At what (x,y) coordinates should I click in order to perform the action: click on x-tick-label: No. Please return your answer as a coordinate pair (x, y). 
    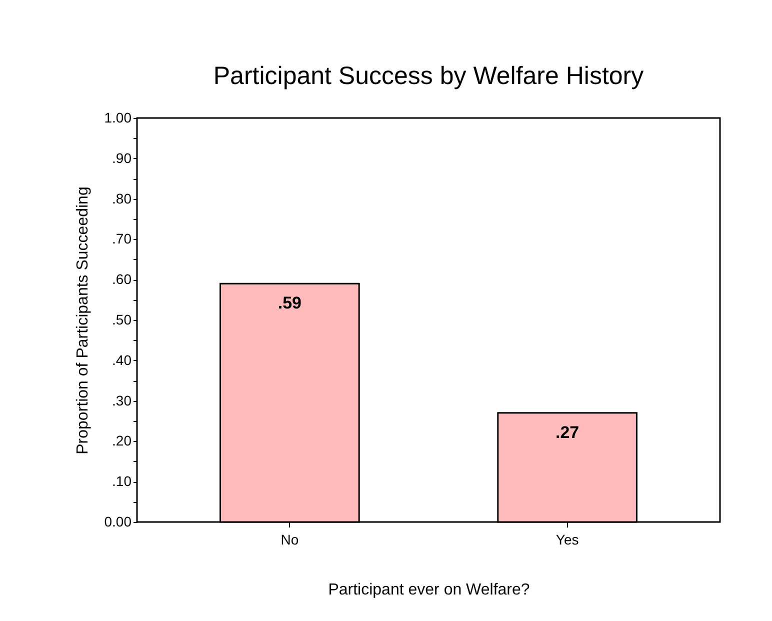
    Looking at the image, I should click on (289, 540).